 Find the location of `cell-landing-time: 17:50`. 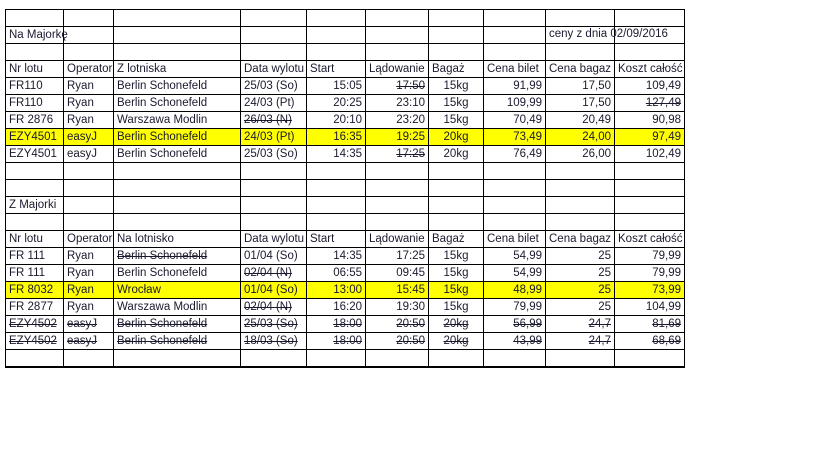

cell-landing-time: 17:50 is located at coordinates (397, 86).